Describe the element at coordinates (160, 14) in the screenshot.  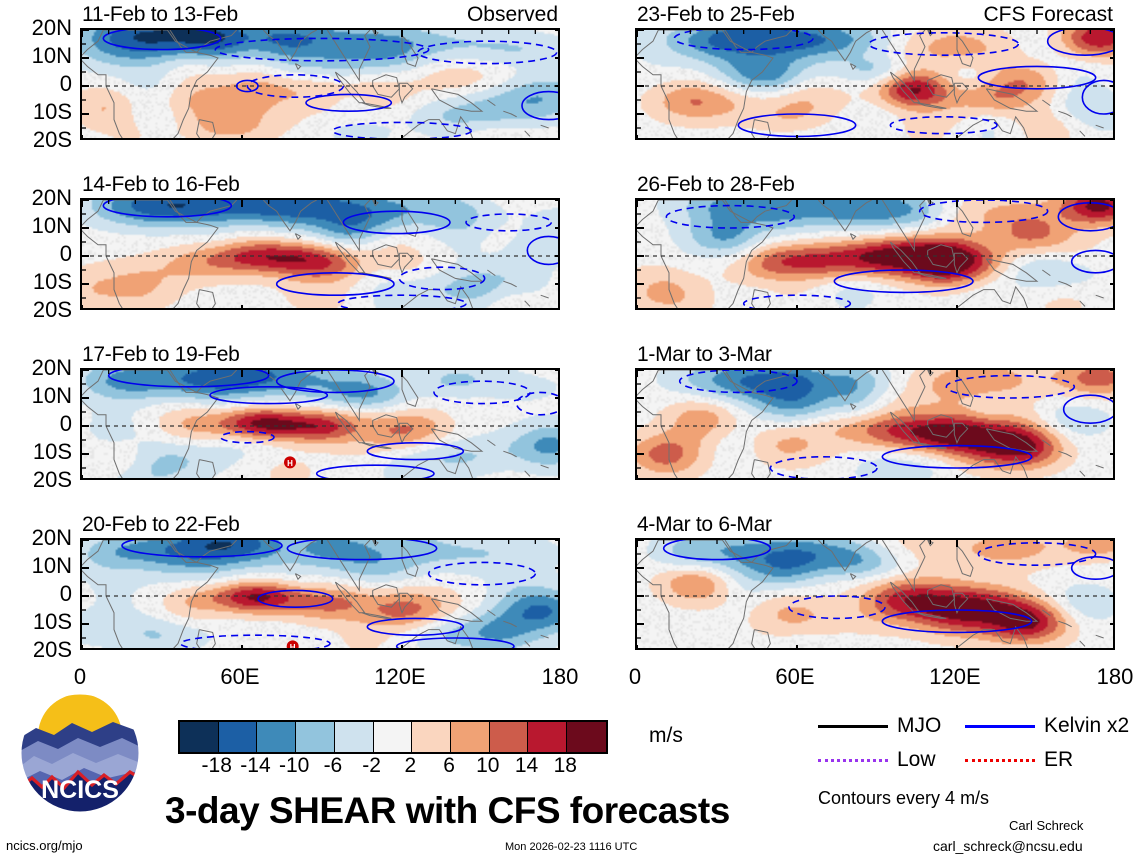
I see `panel-title: 11-Feb to 13-Feb` at that location.